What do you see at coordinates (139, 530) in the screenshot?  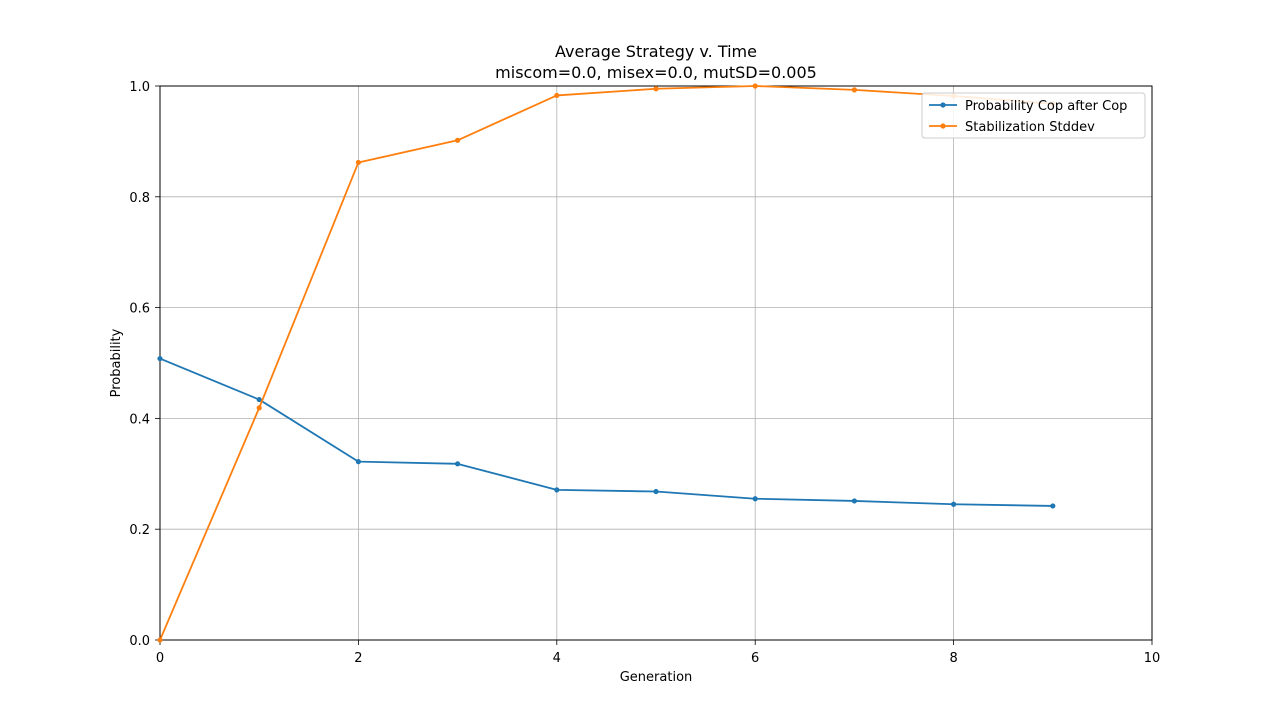 I see `y-tick-label: 0.2` at bounding box center [139, 530].